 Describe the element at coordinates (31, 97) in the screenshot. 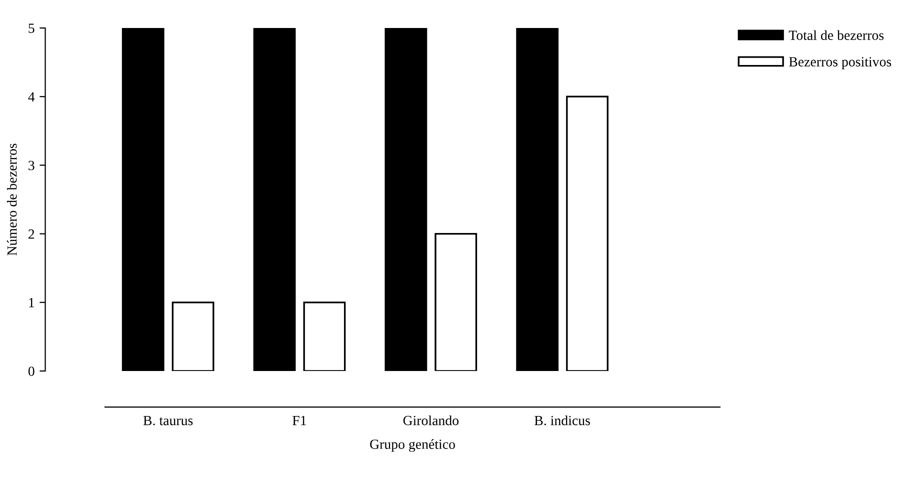

I see `y-tick-label: 4` at that location.